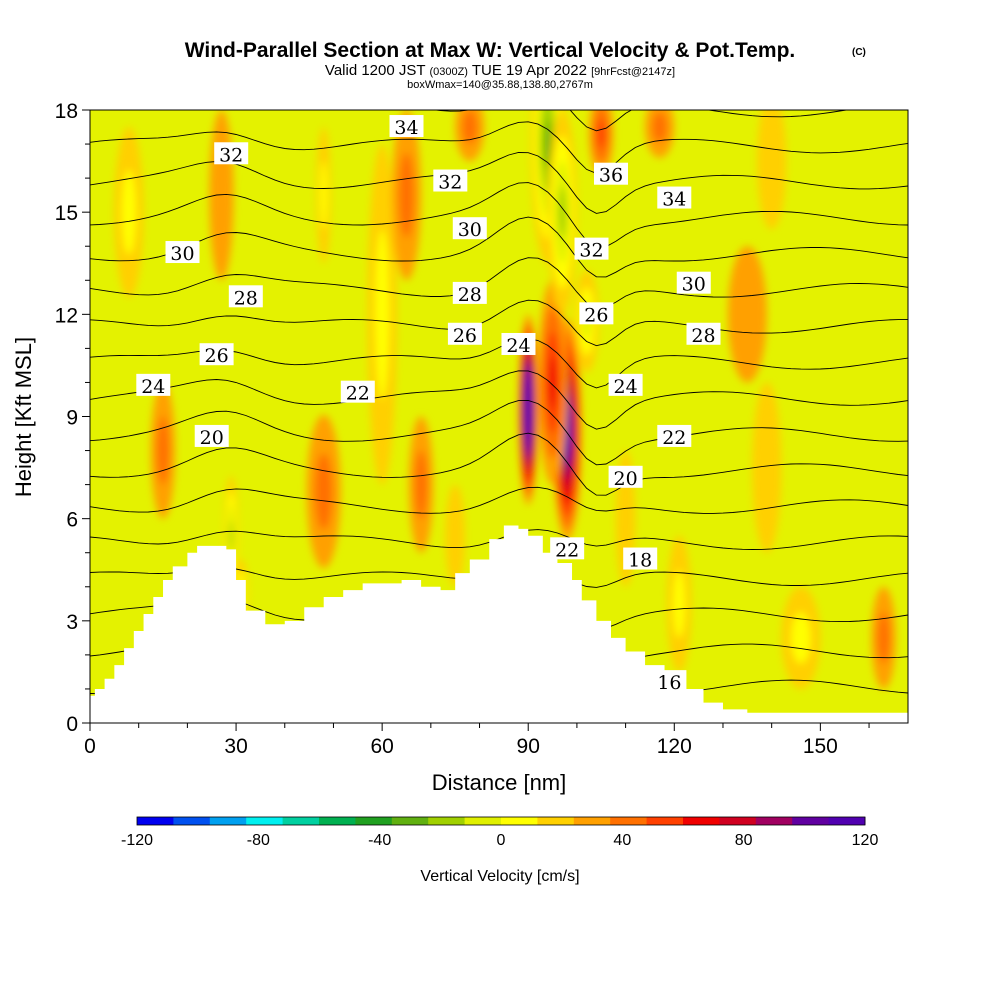 Image resolution: width=1000 pixels, height=1000 pixels. I want to click on colorbar-frame, so click(501, 821).